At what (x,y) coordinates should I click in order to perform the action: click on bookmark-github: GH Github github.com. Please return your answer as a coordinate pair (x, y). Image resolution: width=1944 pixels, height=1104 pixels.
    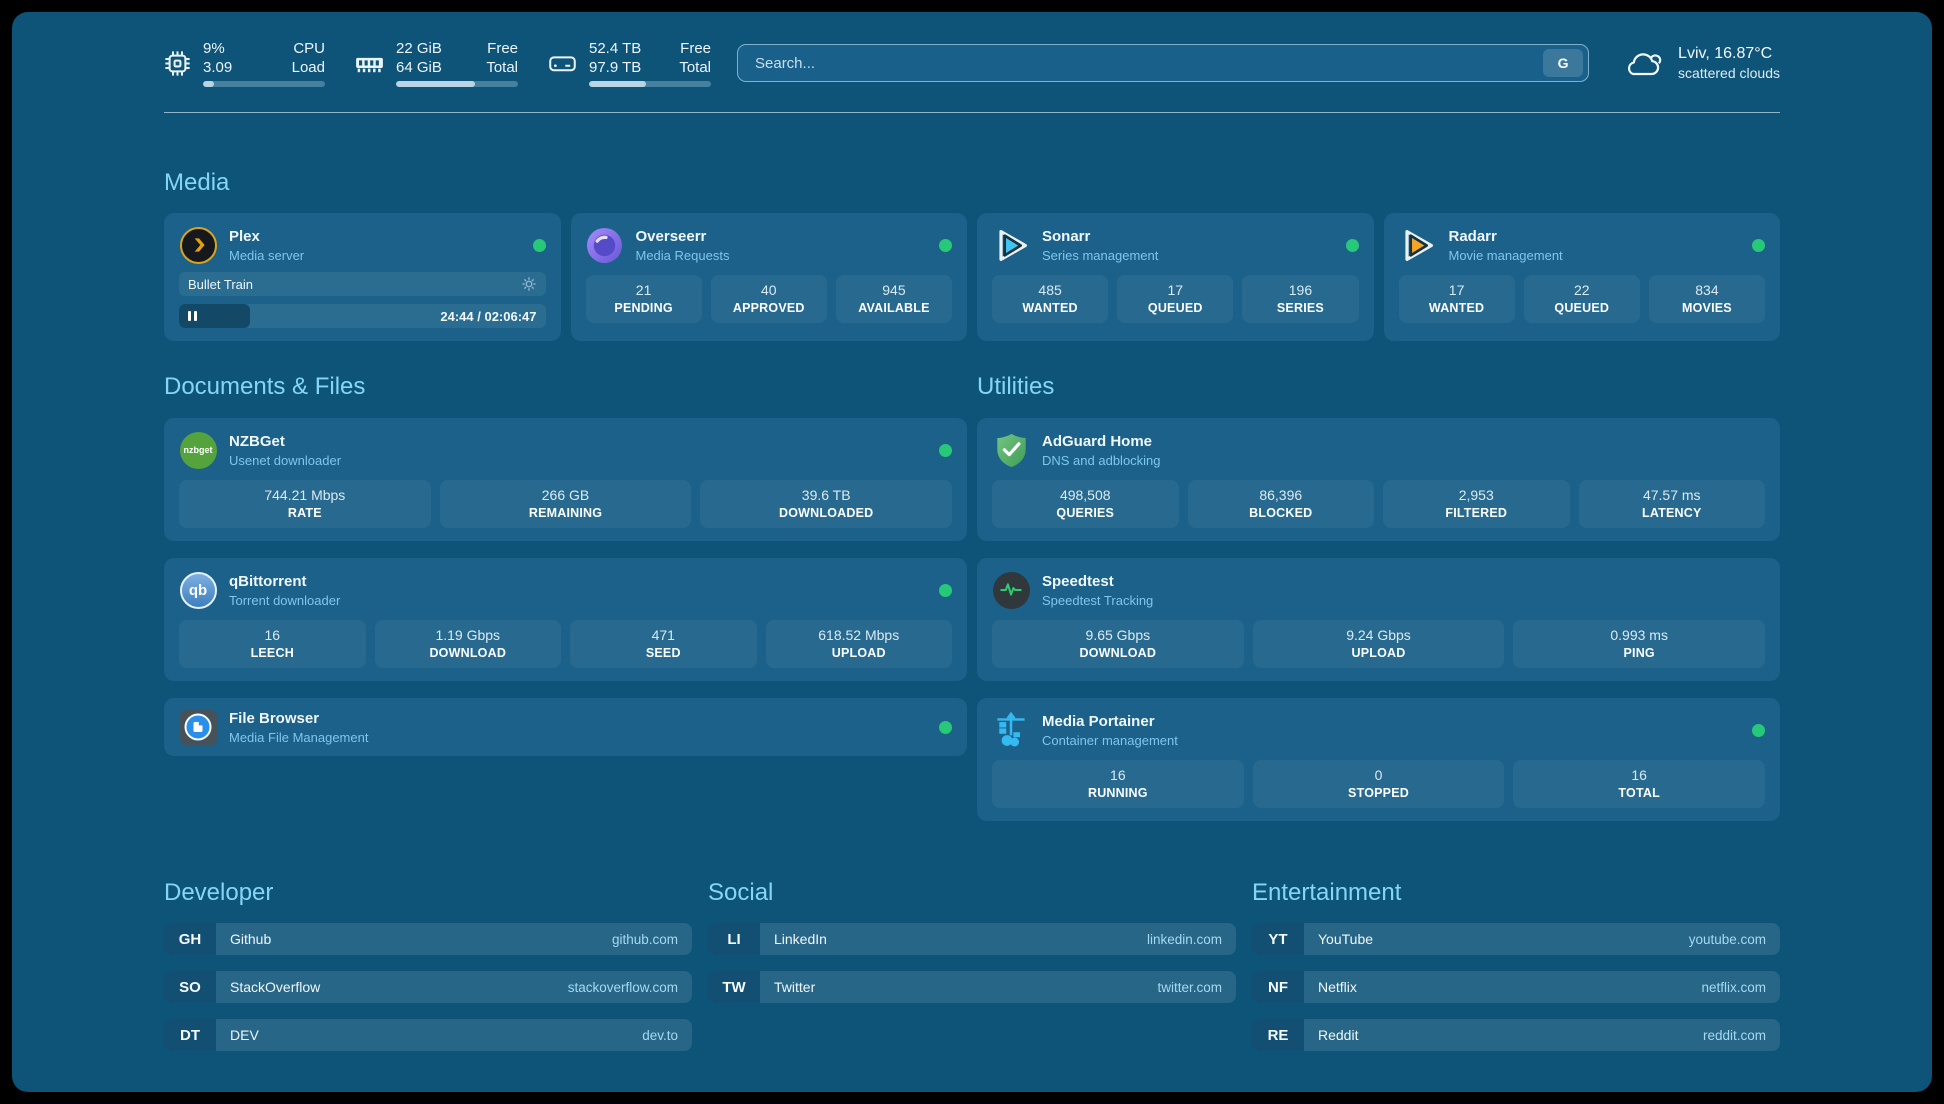
    Looking at the image, I should click on (428, 939).